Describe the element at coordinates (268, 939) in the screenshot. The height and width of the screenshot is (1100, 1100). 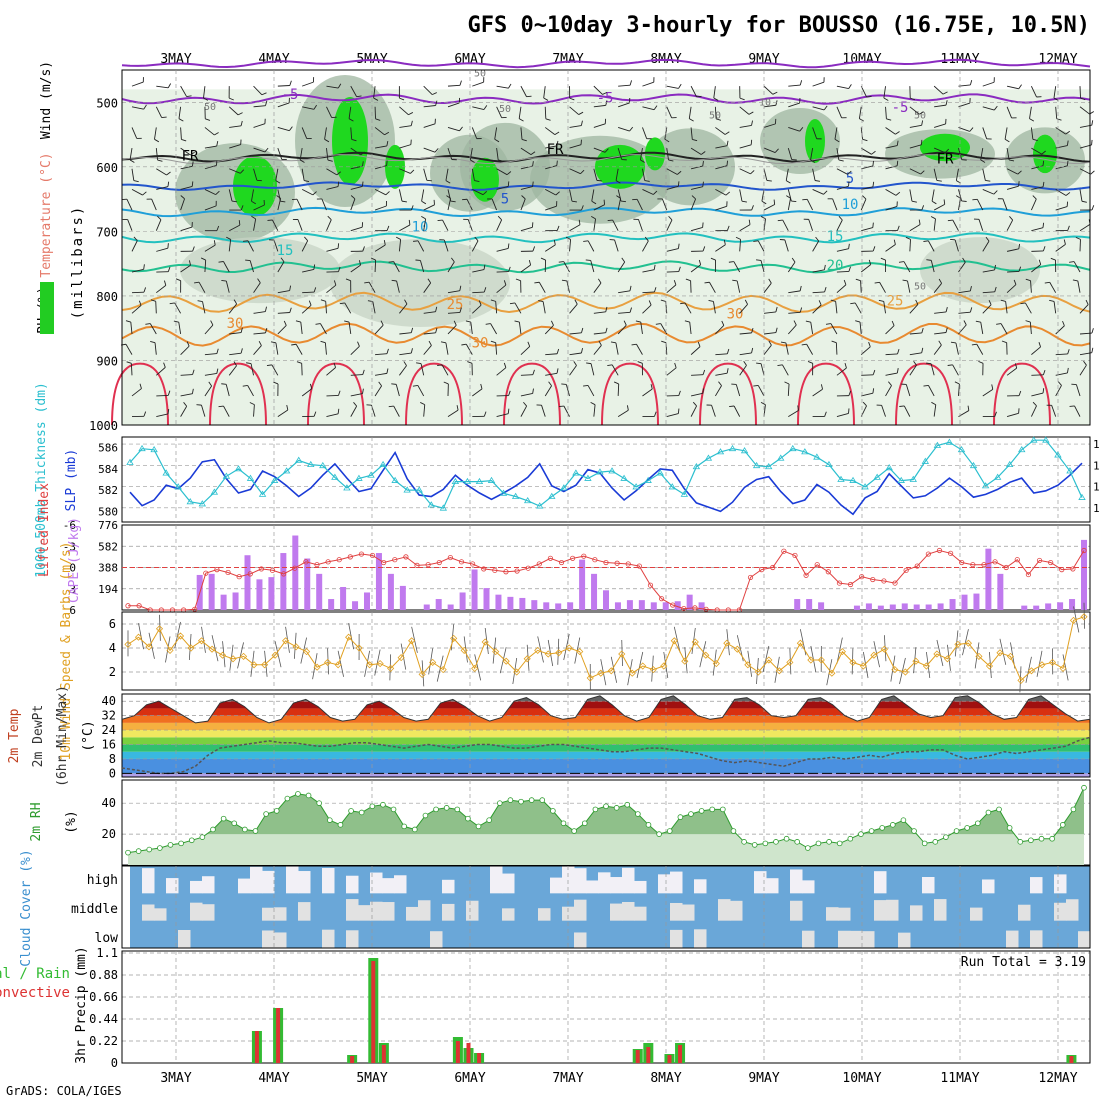
I see `cloud-block-low` at that location.